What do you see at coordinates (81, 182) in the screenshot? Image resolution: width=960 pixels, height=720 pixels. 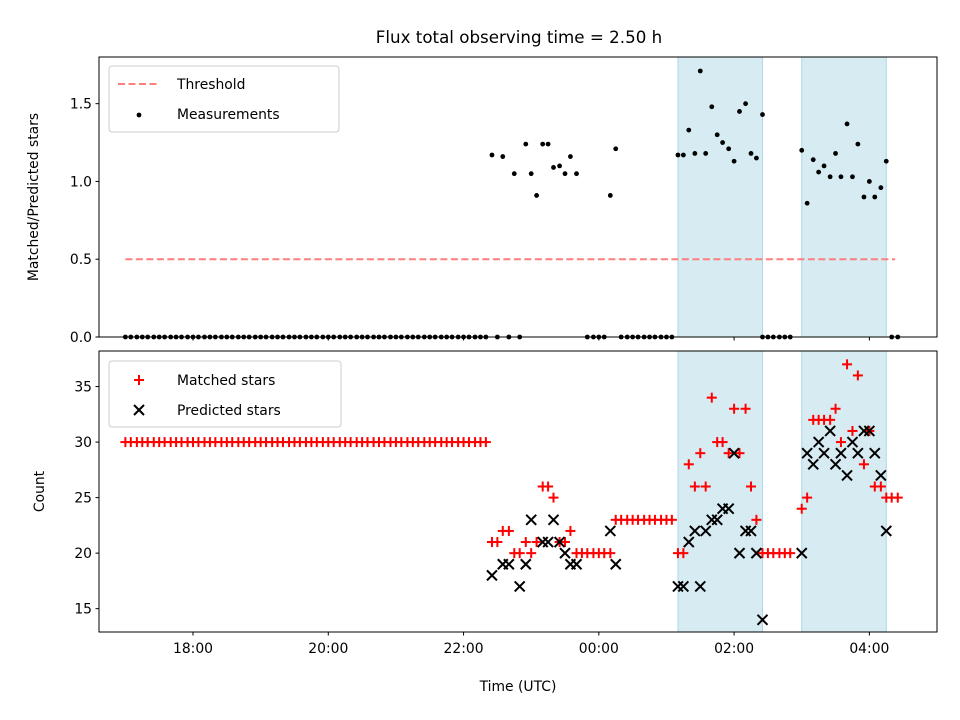 I see `y-tick-label: 1.0` at bounding box center [81, 182].